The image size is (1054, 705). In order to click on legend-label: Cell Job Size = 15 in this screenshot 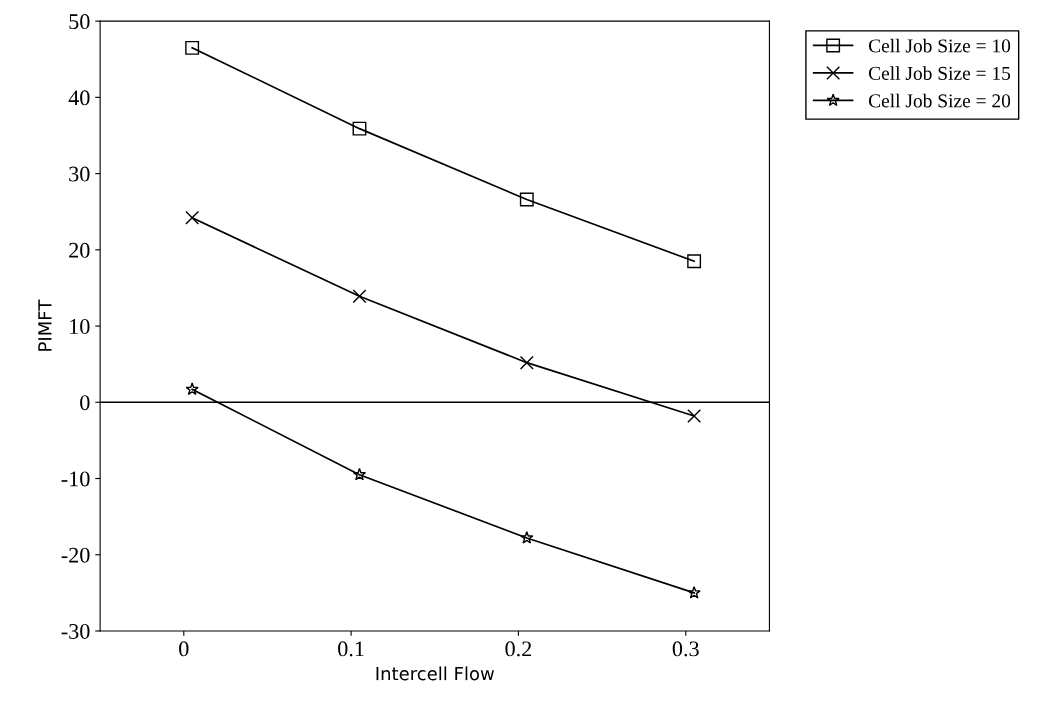, I will do `click(939, 73)`.